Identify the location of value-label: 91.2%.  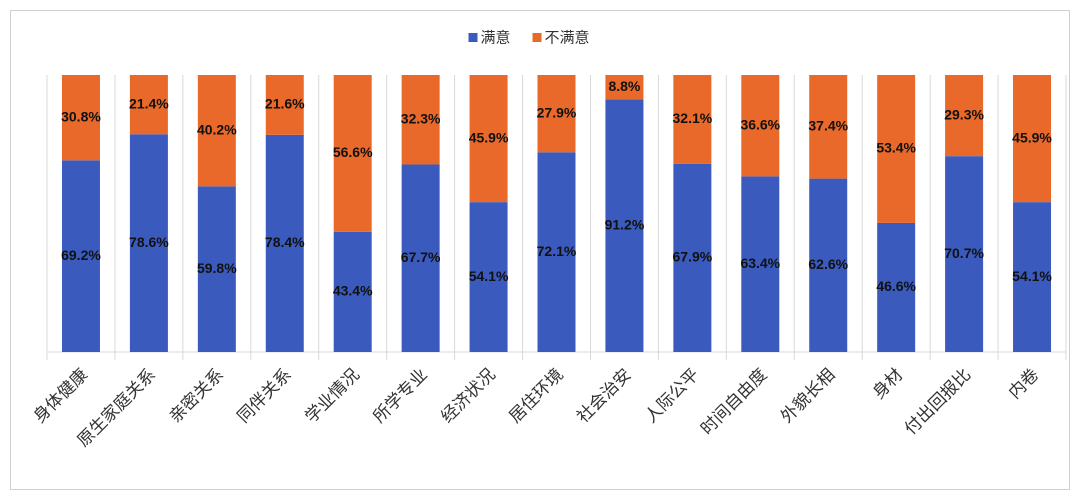
(625, 224).